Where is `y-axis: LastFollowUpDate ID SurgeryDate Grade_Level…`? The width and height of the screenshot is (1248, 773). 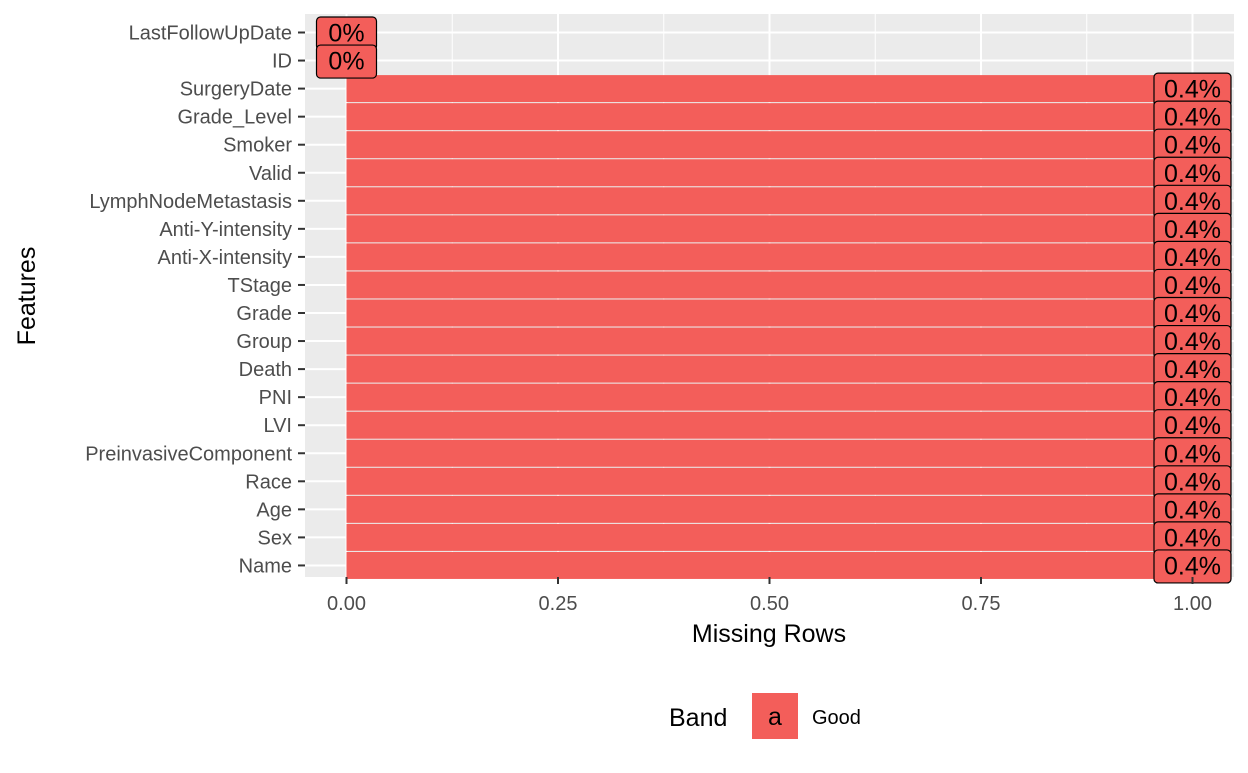
y-axis: LastFollowUpDate ID SurgeryDate Grade_Level… is located at coordinates (195, 300).